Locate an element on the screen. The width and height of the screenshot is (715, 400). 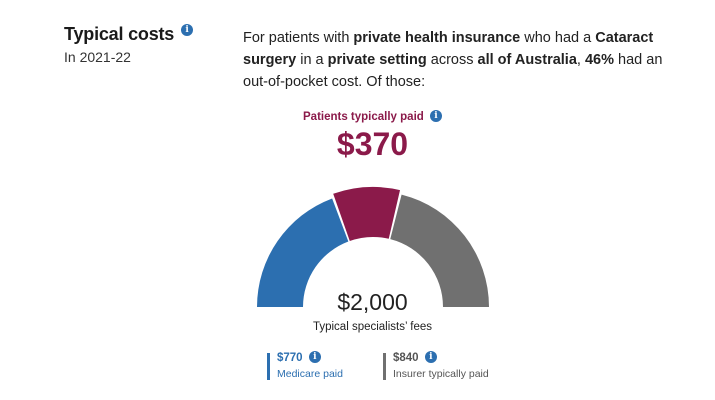
gauge-segment-patient is located at coordinates (367, 214).